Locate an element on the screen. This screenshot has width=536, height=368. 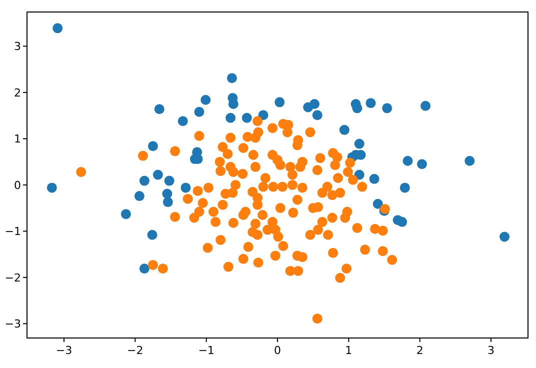
y-tick-label: 3 is located at coordinates (17, 47).